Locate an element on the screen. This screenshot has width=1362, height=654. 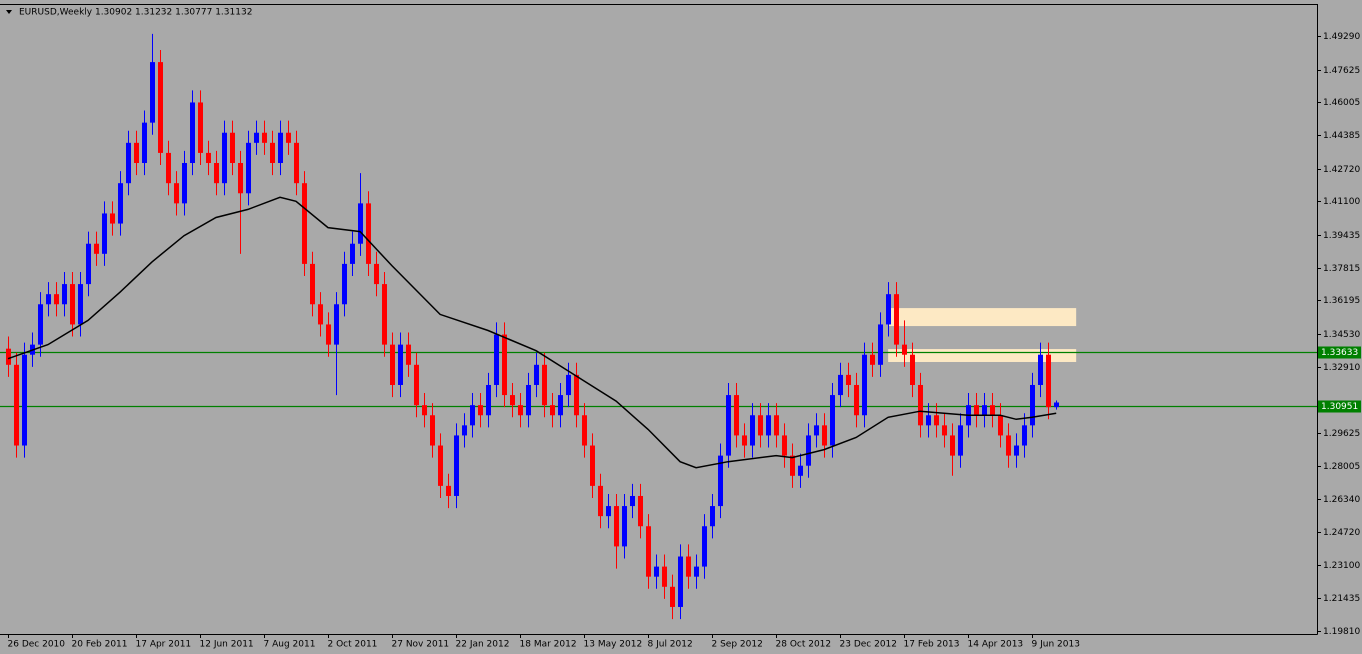
x-tick-label: 17 Apr 2011 is located at coordinates (164, 645).